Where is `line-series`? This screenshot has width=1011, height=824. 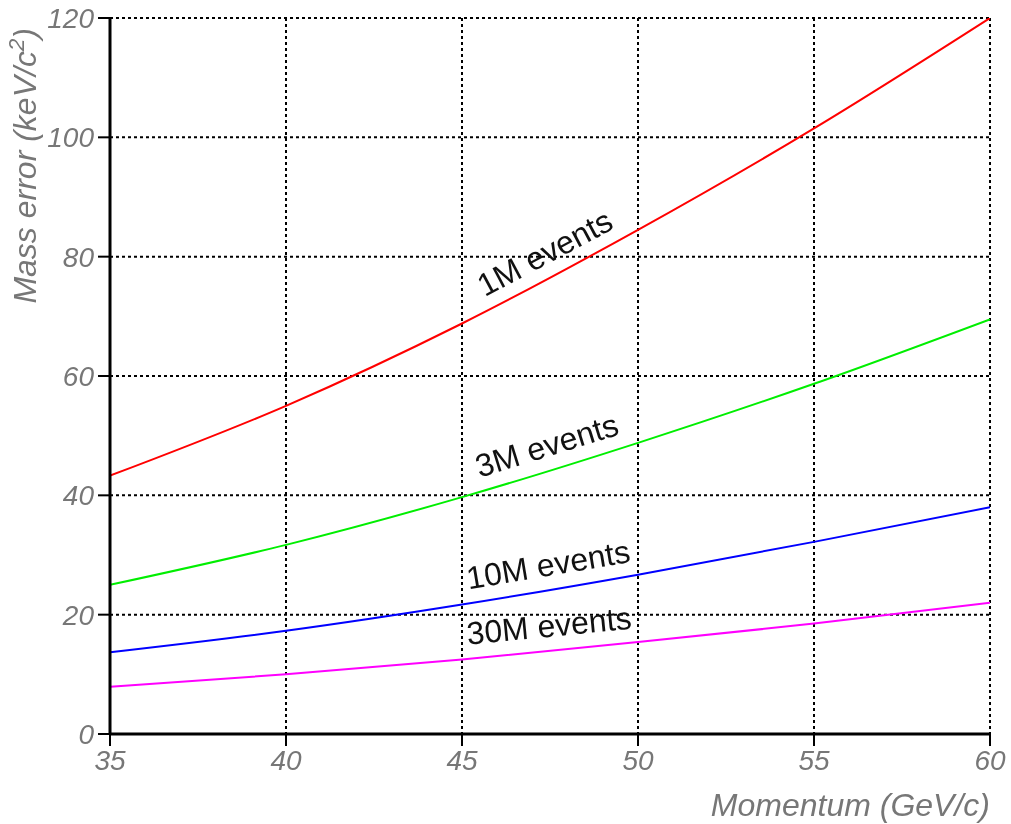
line-series is located at coordinates (550, 644).